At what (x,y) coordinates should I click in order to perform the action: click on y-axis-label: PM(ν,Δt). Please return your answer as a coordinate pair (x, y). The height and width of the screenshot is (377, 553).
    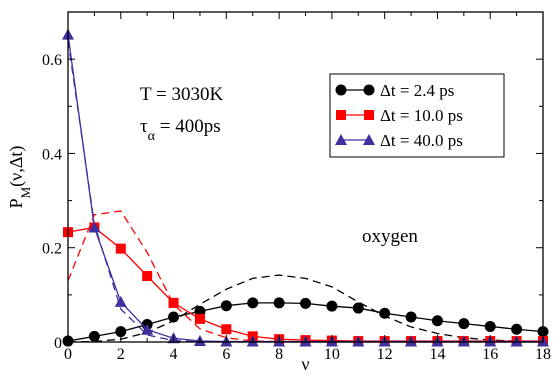
    Looking at the image, I should click on (19, 177).